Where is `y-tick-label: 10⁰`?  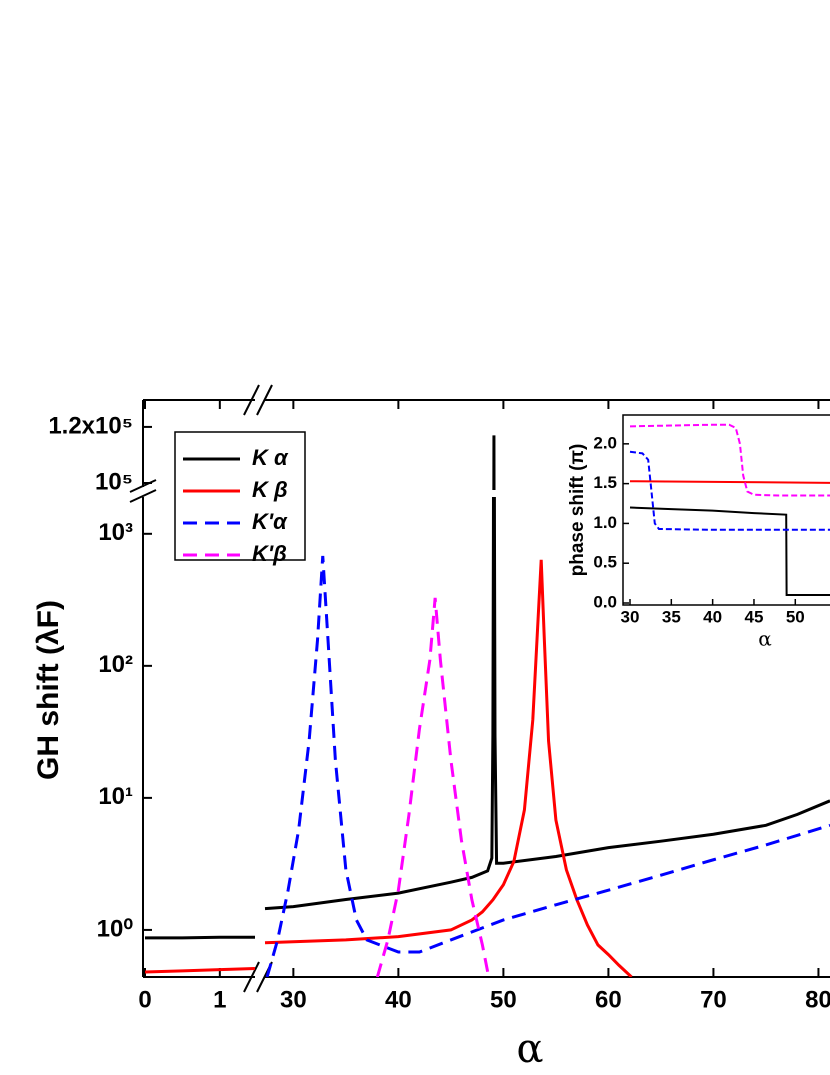
y-tick-label: 10⁰ is located at coordinates (115, 928).